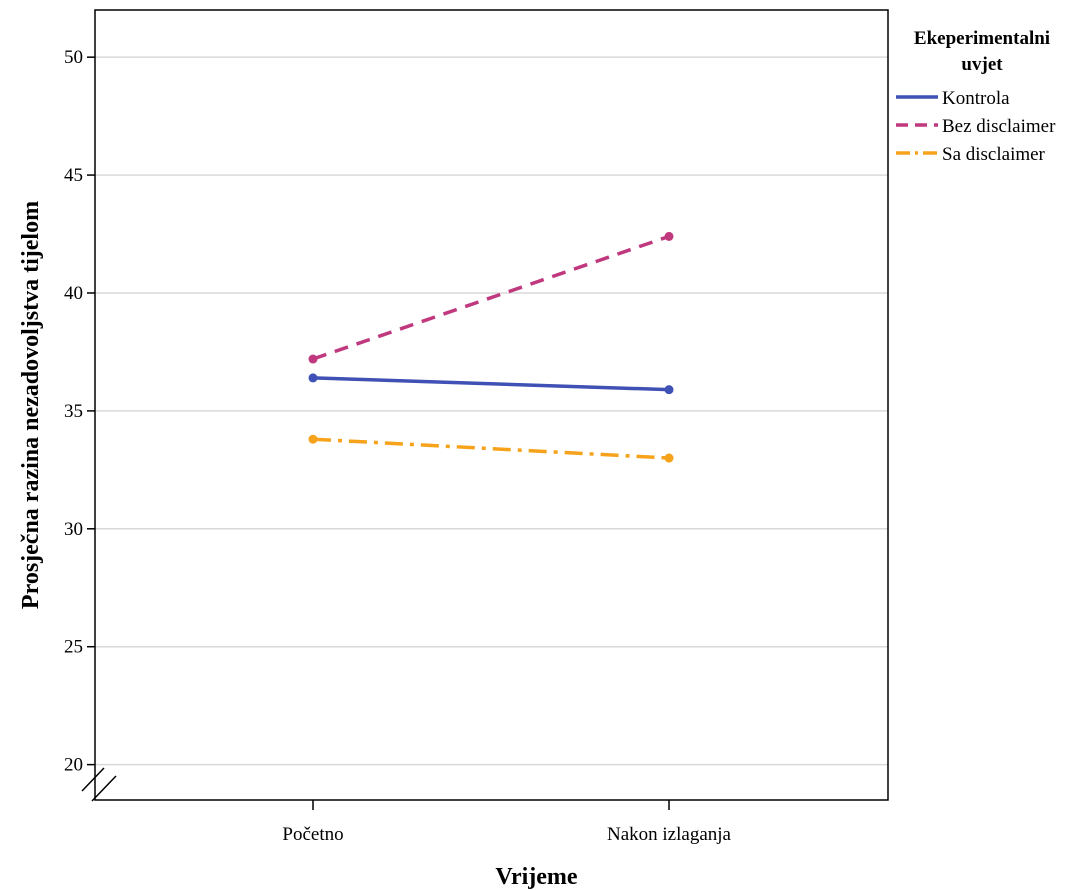  I want to click on x-tick-label: Nakon izlaganja, so click(669, 834).